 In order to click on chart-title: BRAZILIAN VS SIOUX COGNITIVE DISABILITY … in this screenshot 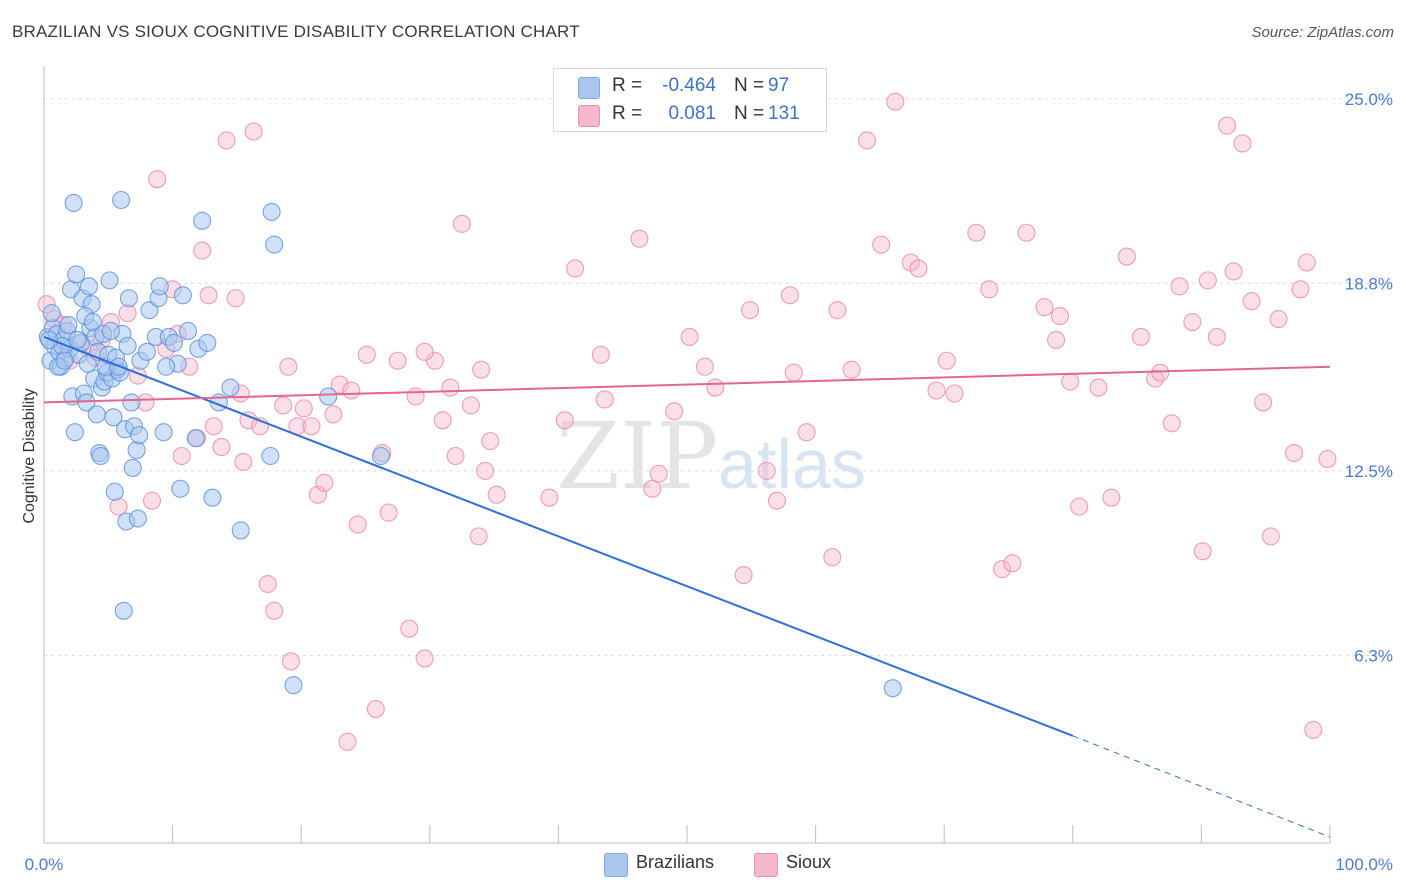, I will do `click(296, 31)`.